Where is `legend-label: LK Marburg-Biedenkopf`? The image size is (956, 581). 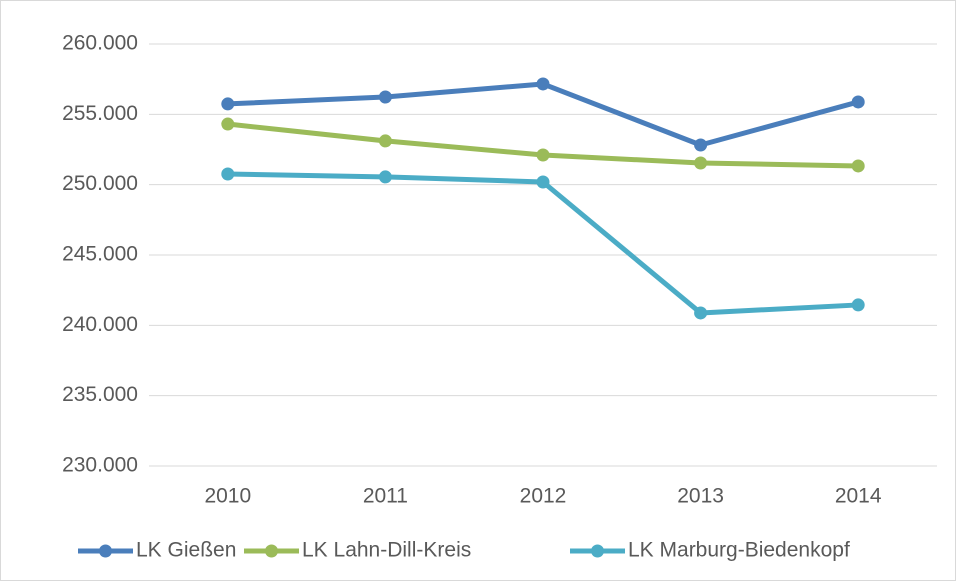 legend-label: LK Marburg-Biedenkopf is located at coordinates (739, 550).